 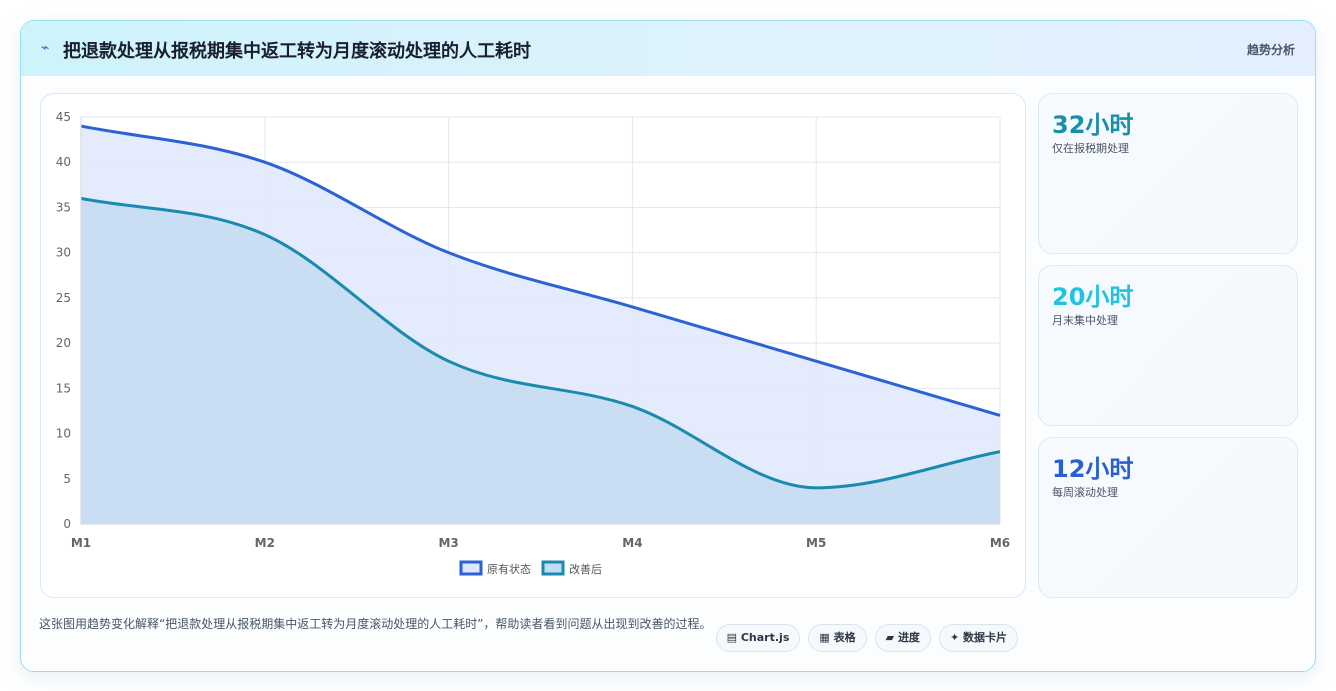 What do you see at coordinates (1085, 492) in the screenshot?
I see `stat-label: 每周滚动处理` at bounding box center [1085, 492].